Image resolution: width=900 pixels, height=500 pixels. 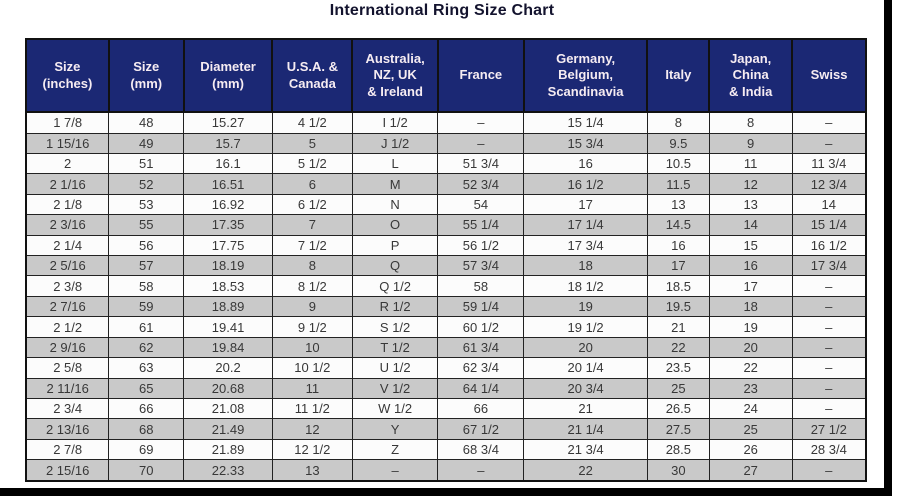 What do you see at coordinates (395, 184) in the screenshot?
I see `table-cell: M` at bounding box center [395, 184].